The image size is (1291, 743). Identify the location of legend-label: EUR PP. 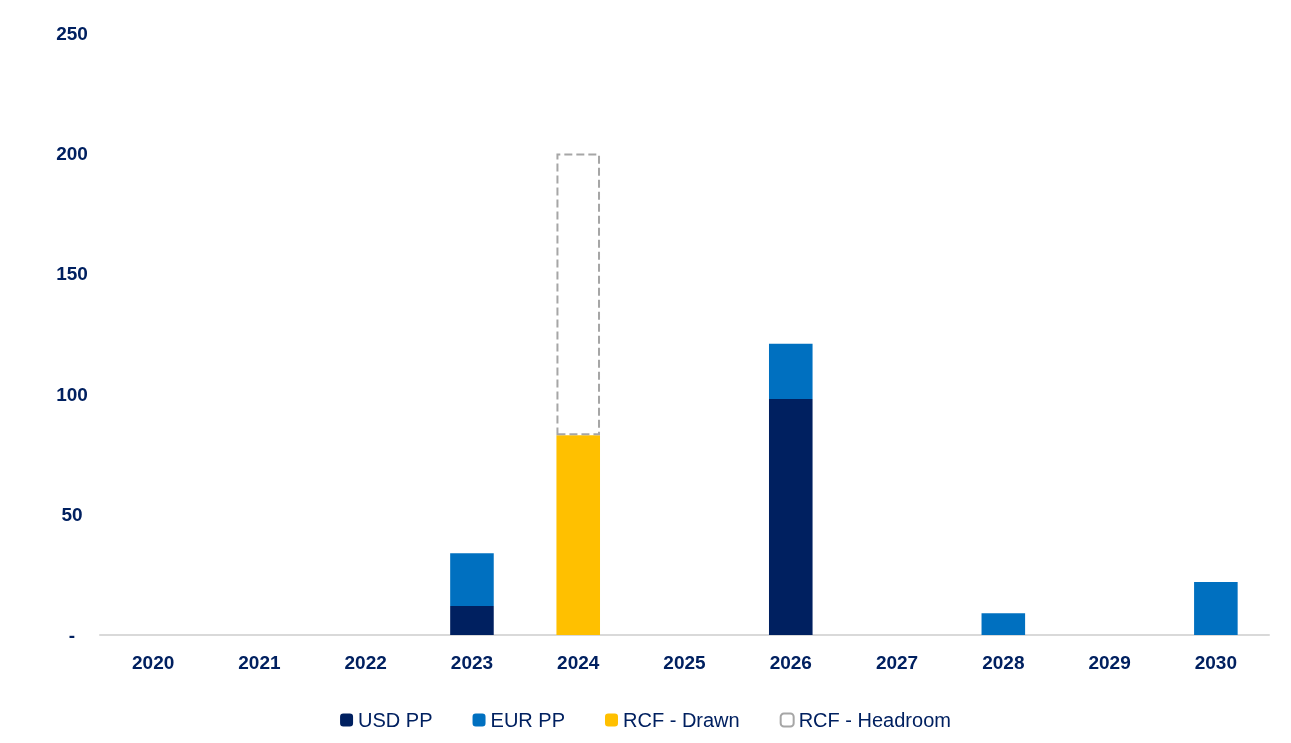
(528, 720).